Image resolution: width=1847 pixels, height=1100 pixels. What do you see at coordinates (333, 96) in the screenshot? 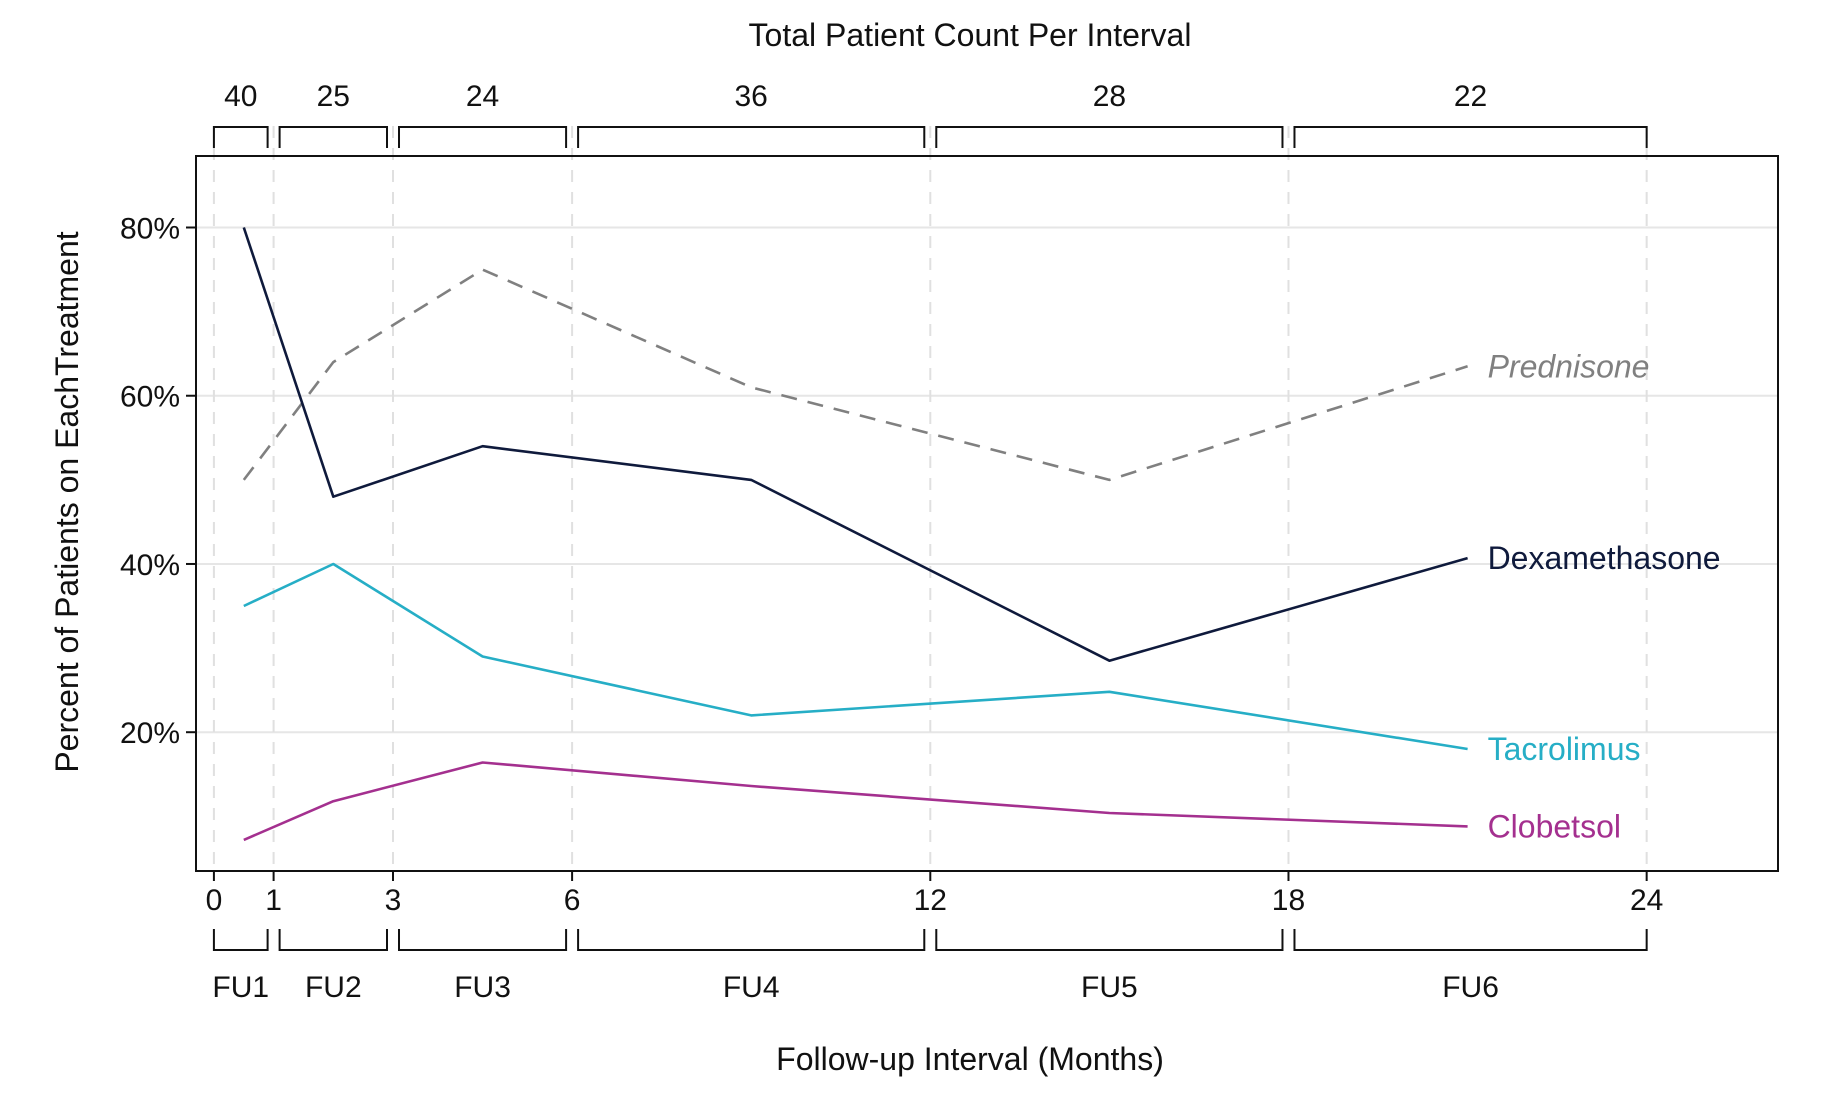
I see `interval-count: 25` at bounding box center [333, 96].